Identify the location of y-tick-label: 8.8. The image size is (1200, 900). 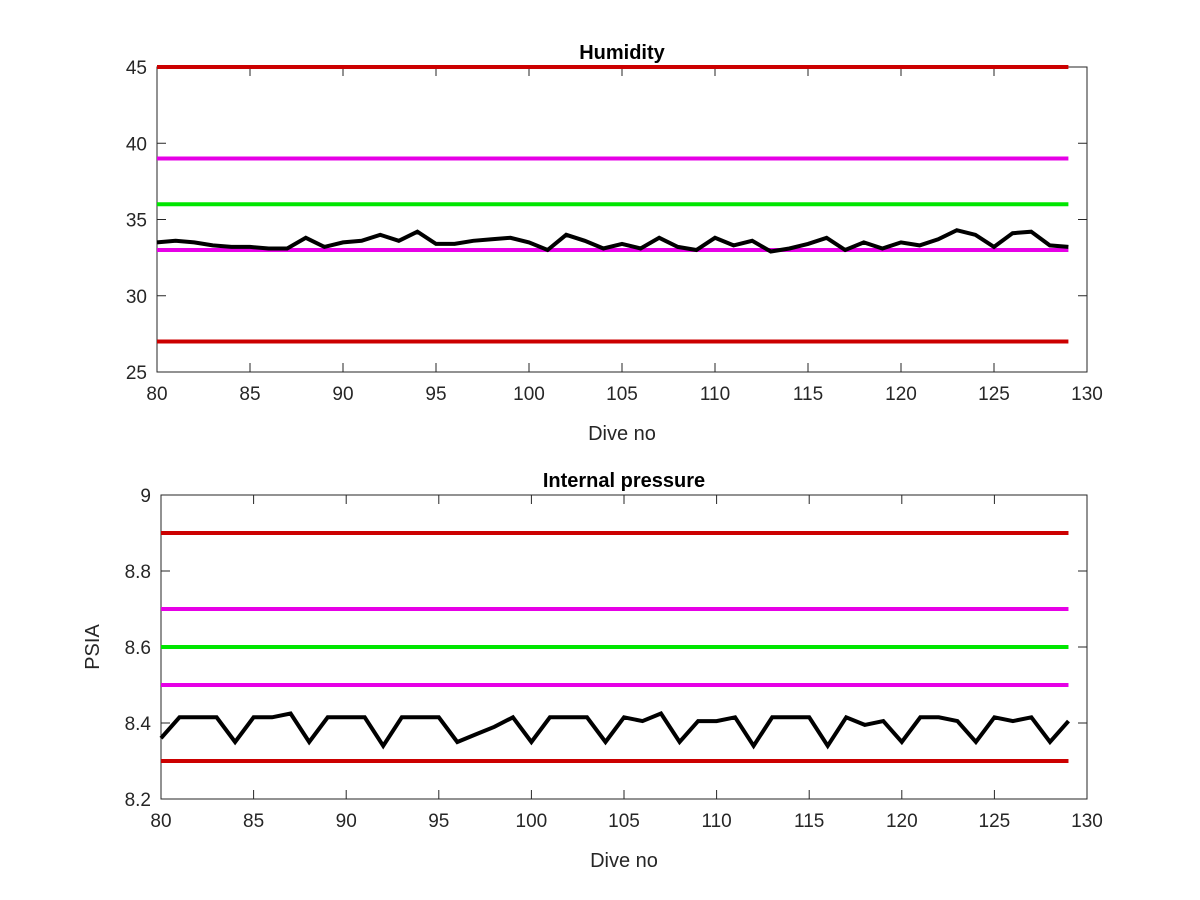
(138, 572).